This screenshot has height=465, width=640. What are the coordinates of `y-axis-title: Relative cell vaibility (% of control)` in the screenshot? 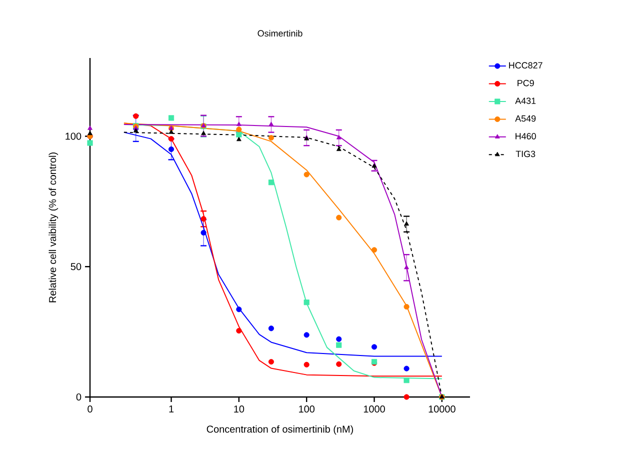 It's located at (53, 227).